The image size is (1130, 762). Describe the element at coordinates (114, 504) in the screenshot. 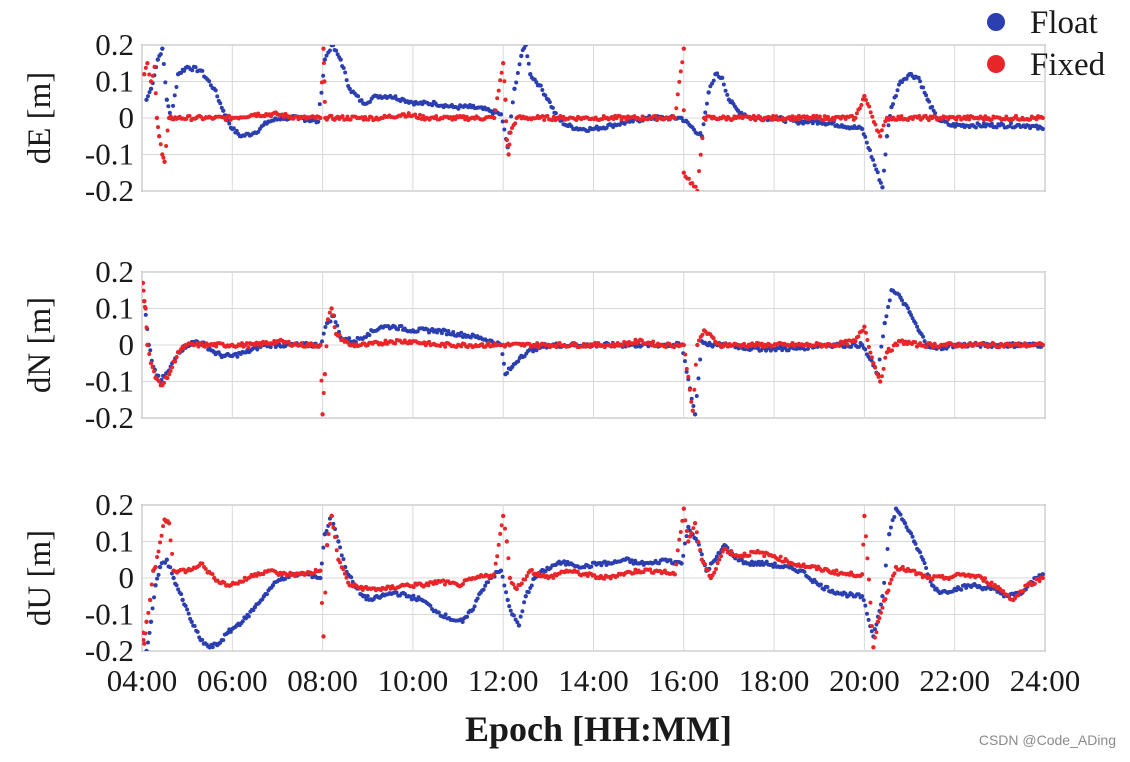

I see `y-tick-label: 0.2` at that location.